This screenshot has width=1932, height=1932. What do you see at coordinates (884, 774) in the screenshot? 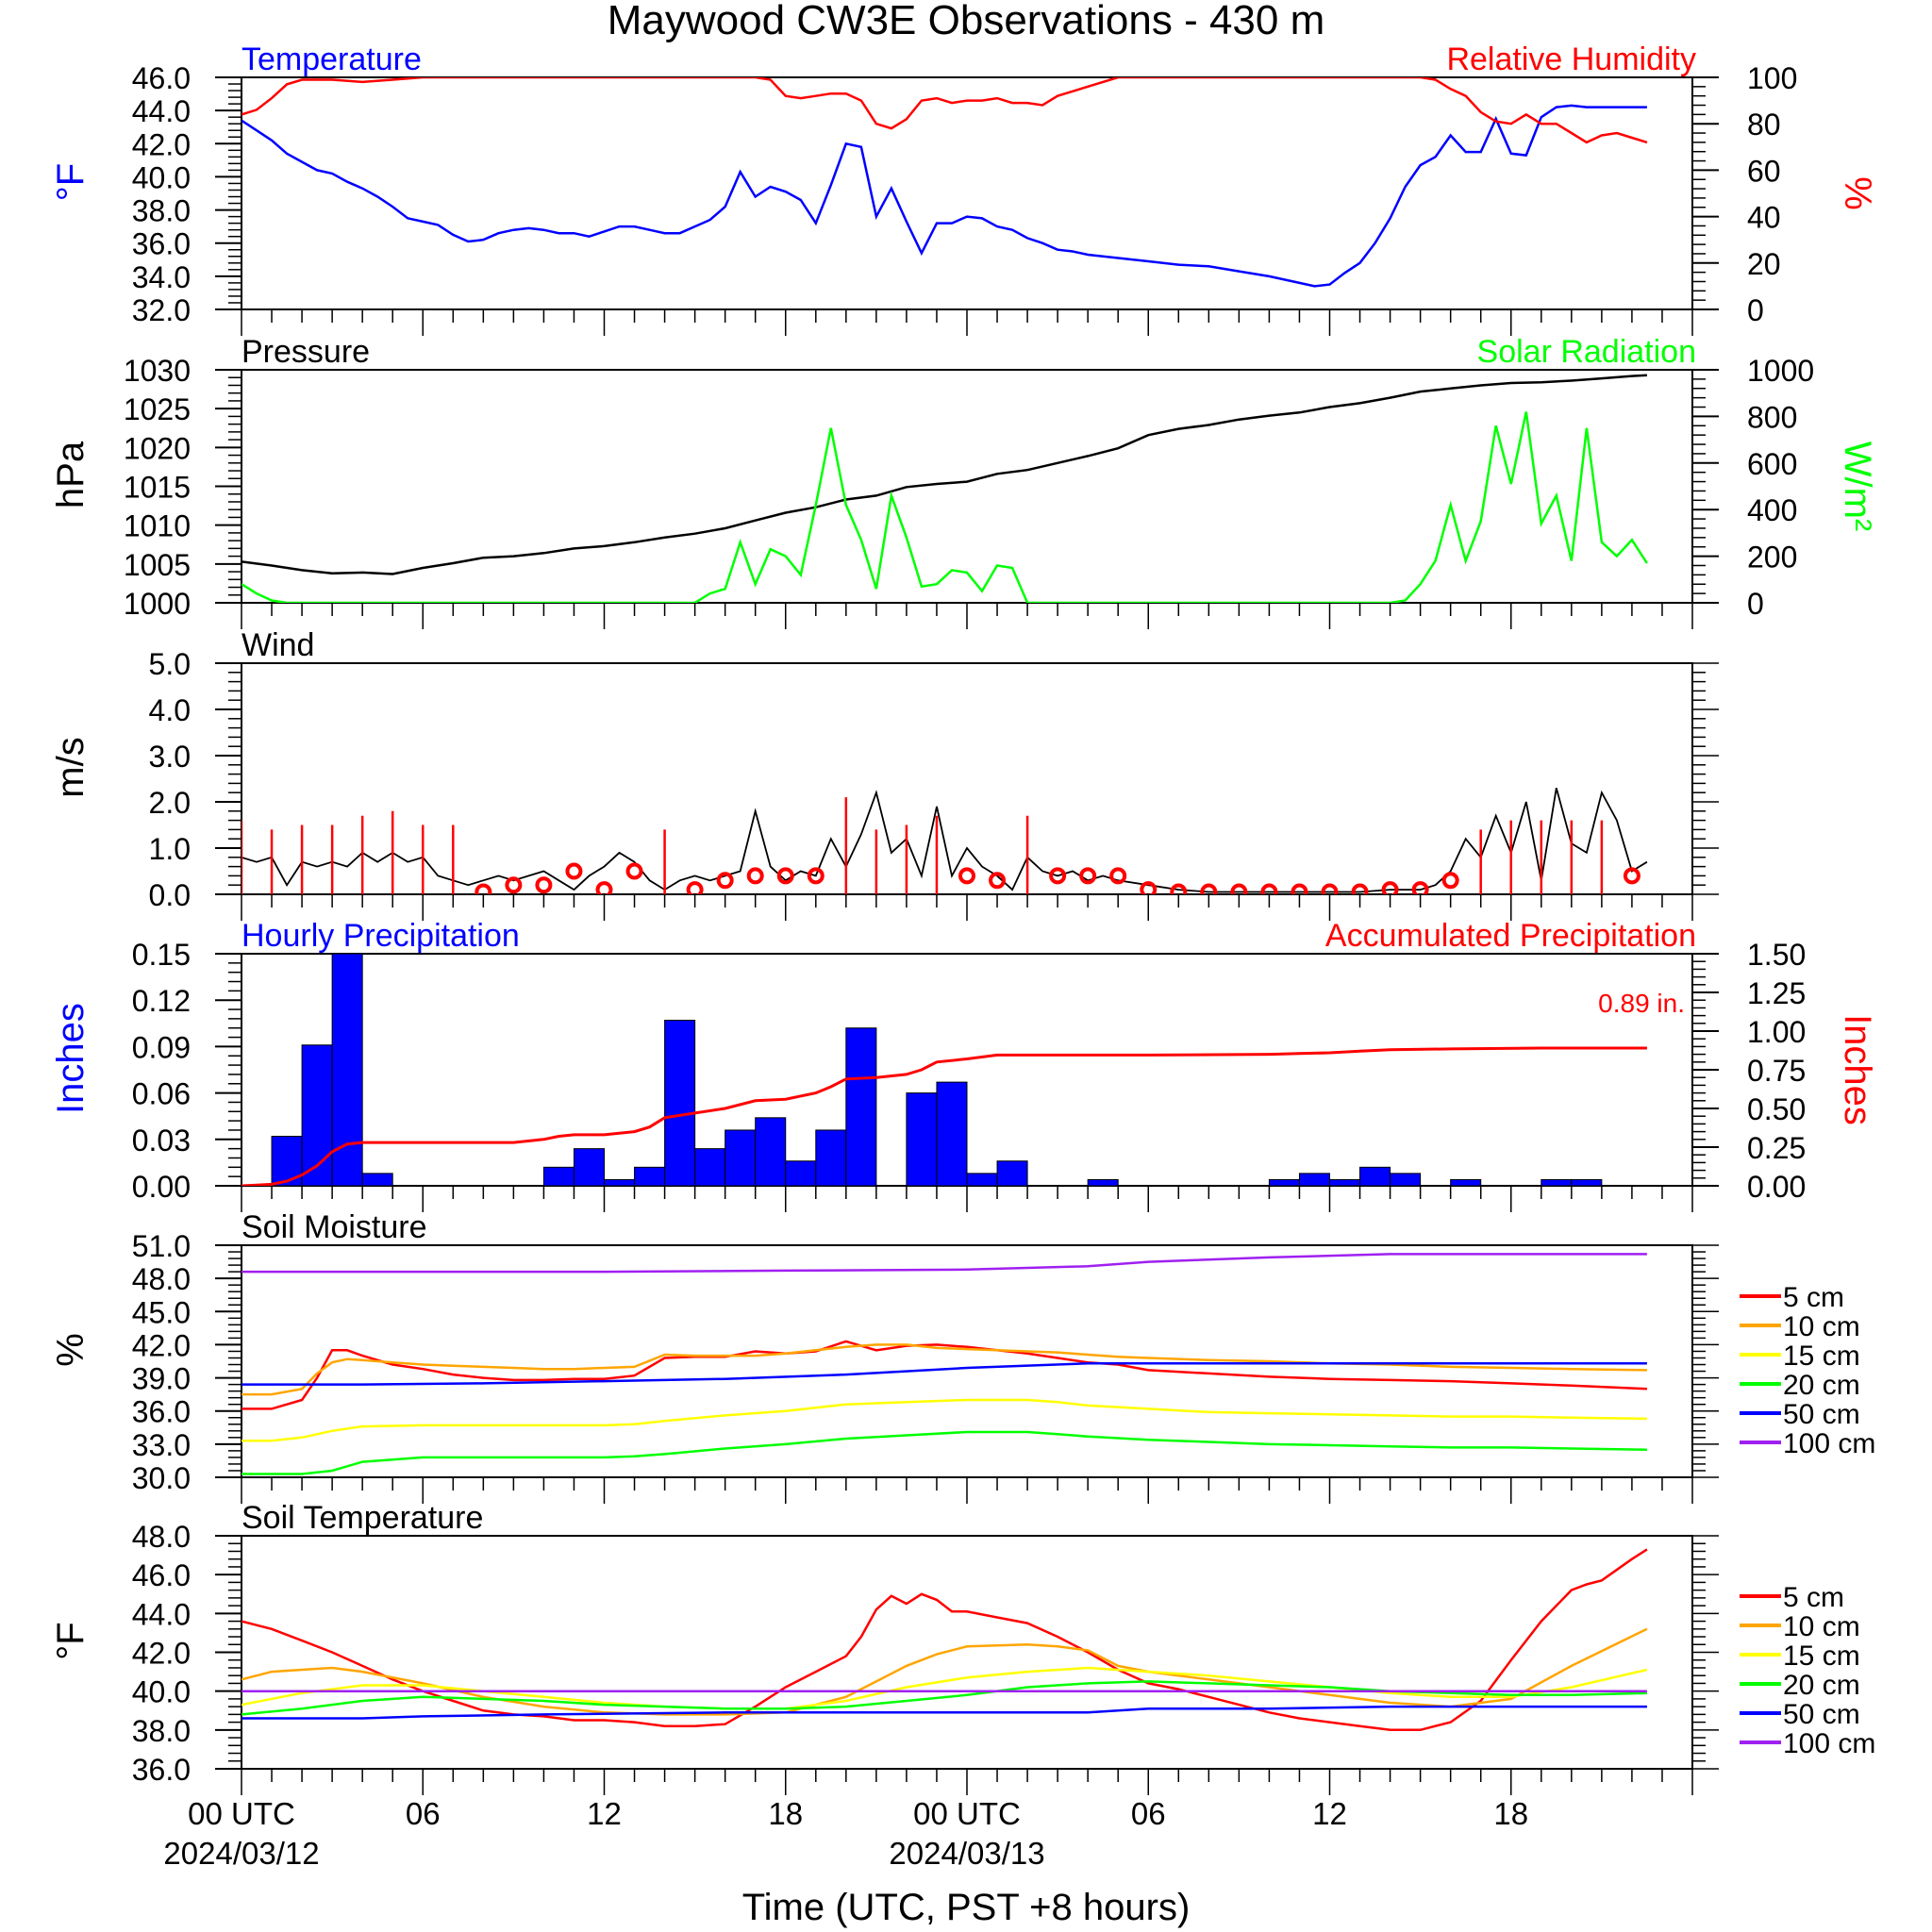
I see `panel-2: 0.0 1.0 2.0 3.0 4.0 5.0 Wind m/s` at bounding box center [884, 774].